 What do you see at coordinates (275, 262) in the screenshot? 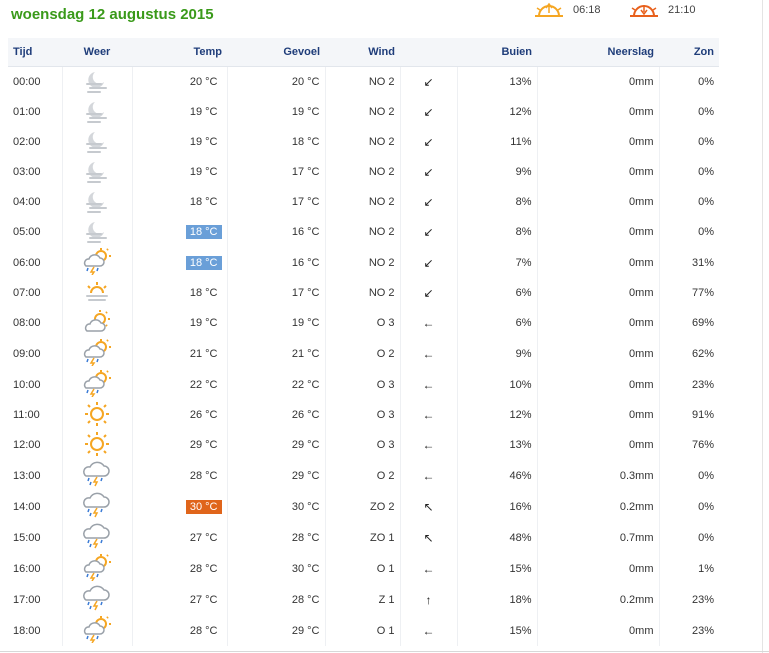
I see `row-feel: 16 °C` at bounding box center [275, 262].